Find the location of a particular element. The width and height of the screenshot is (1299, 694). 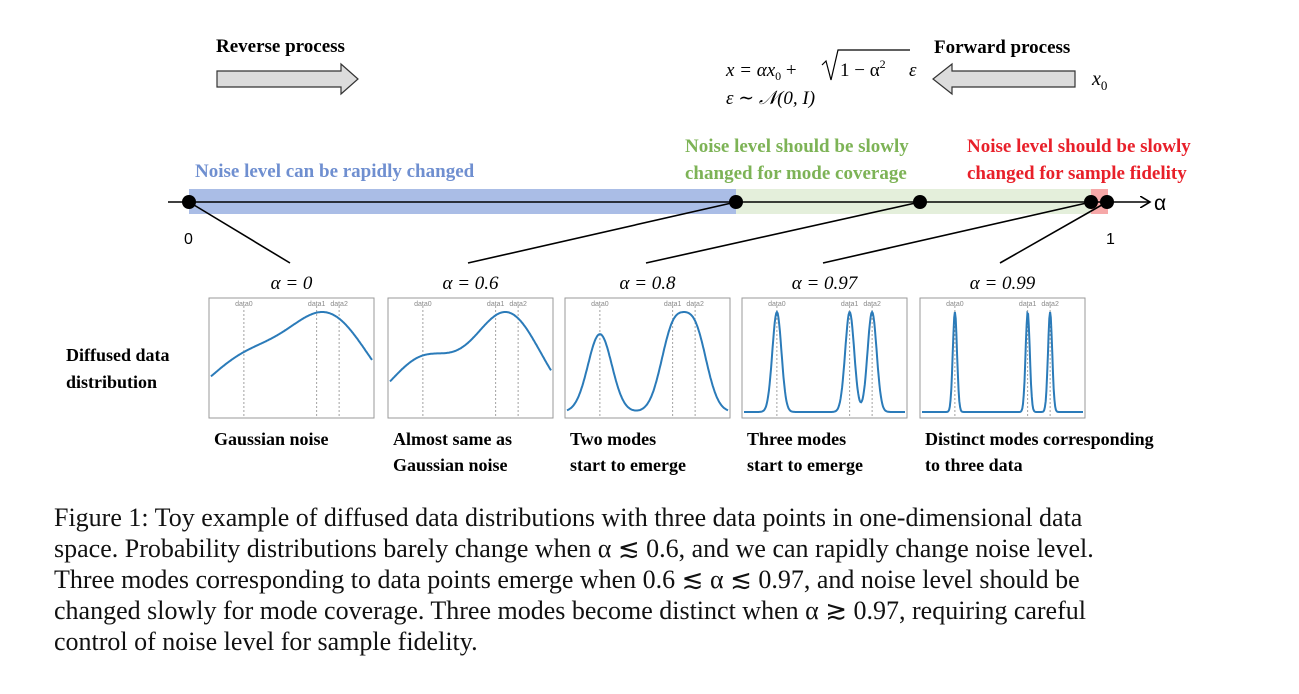

equation-line-1: x = αx0 + is located at coordinates (761, 71).